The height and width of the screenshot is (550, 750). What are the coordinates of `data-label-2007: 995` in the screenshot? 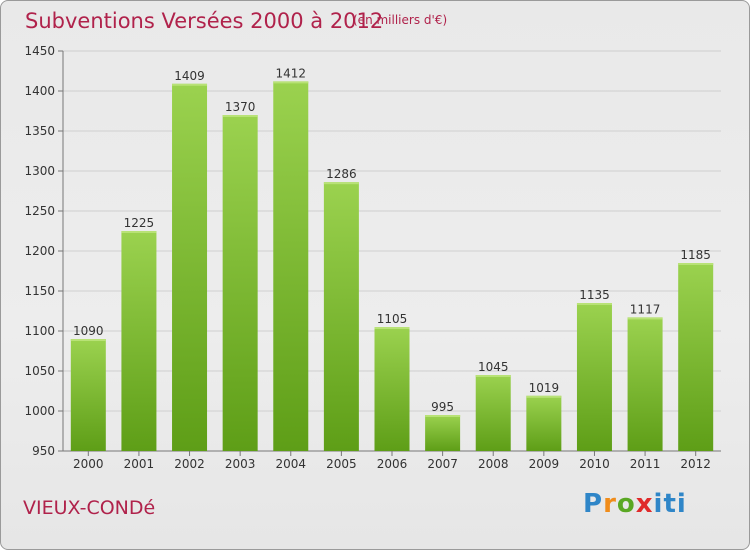 It's located at (442, 407).